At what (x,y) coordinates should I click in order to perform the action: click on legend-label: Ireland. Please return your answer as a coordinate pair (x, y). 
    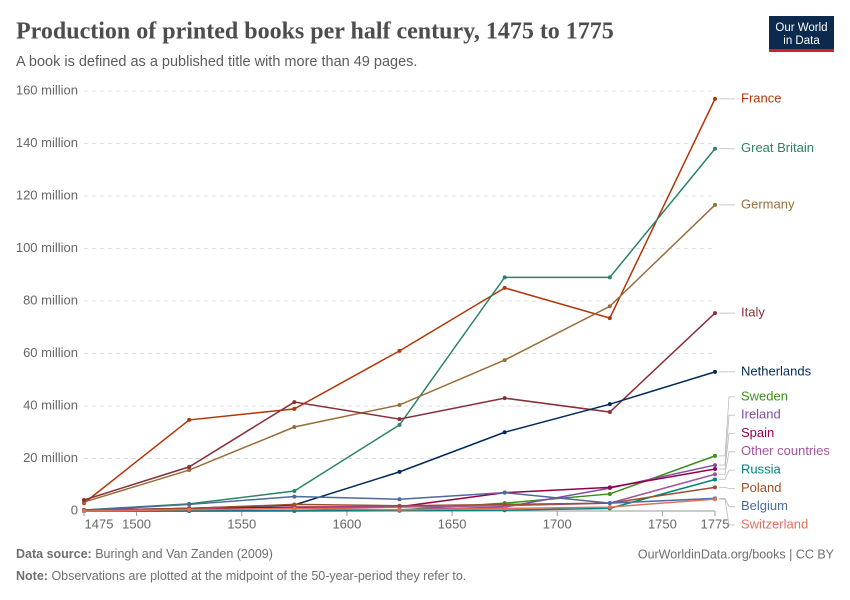
    Looking at the image, I should click on (761, 414).